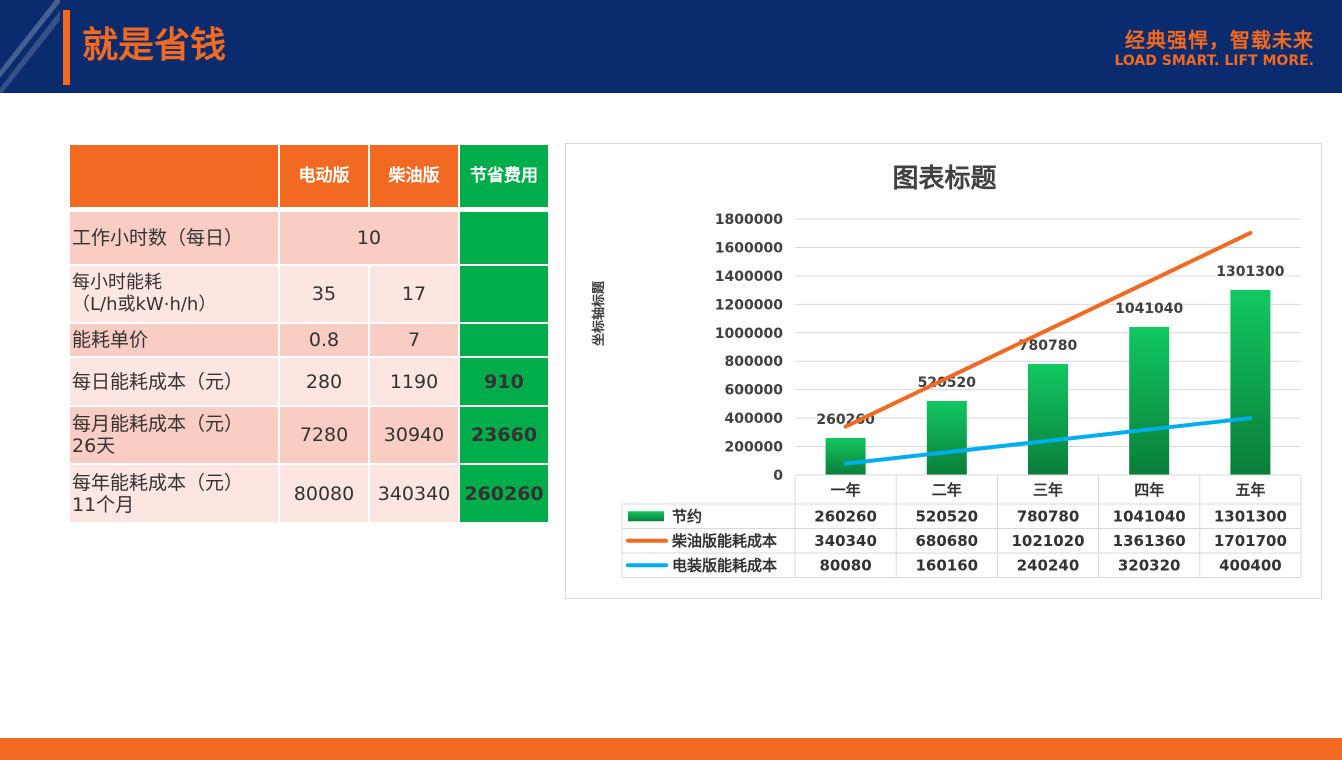 This screenshot has height=760, width=1342. What do you see at coordinates (324, 381) in the screenshot?
I see `table-cell-electric: 280` at bounding box center [324, 381].